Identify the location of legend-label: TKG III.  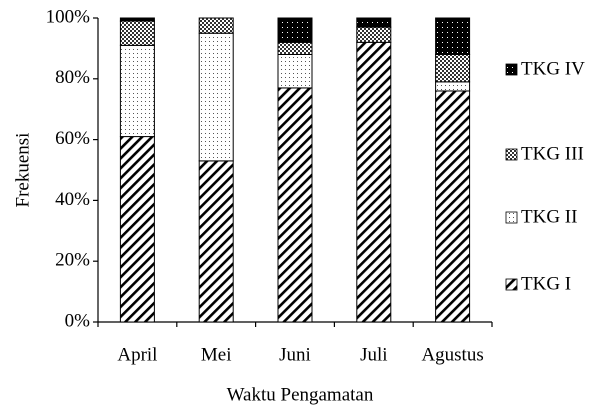
(552, 153).